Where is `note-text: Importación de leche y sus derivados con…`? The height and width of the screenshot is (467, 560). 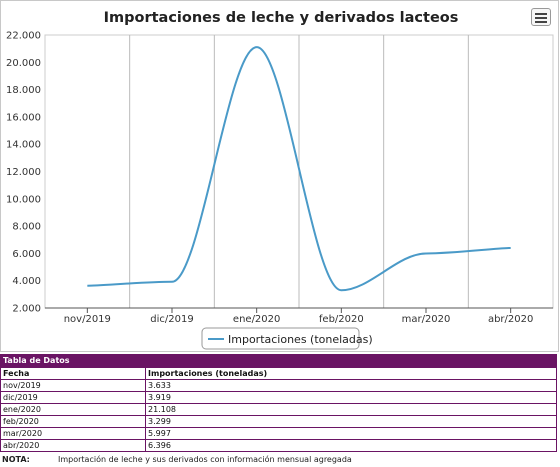 note-text: Importación de leche y sus derivados con… is located at coordinates (205, 459).